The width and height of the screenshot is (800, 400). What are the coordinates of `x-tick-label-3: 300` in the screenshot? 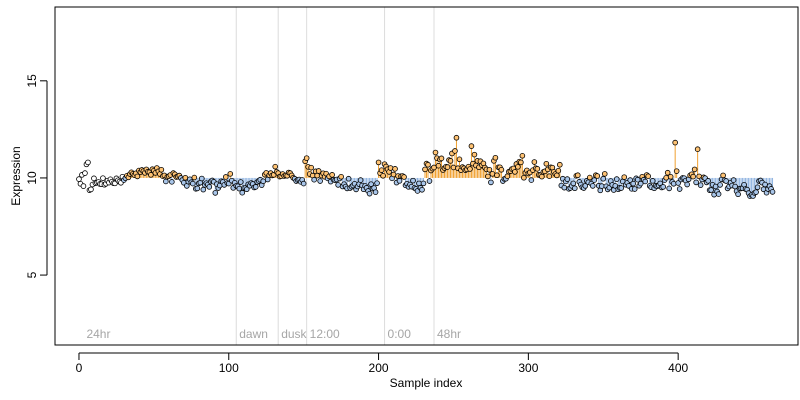 It's located at (528, 368).